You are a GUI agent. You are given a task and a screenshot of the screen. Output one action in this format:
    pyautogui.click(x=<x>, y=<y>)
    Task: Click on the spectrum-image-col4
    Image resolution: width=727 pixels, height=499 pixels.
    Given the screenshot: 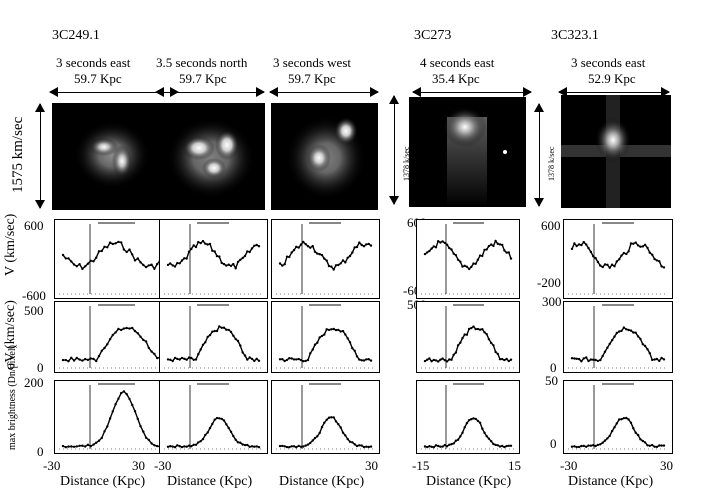 What is the action you would take?
    pyautogui.click(x=467, y=152)
    